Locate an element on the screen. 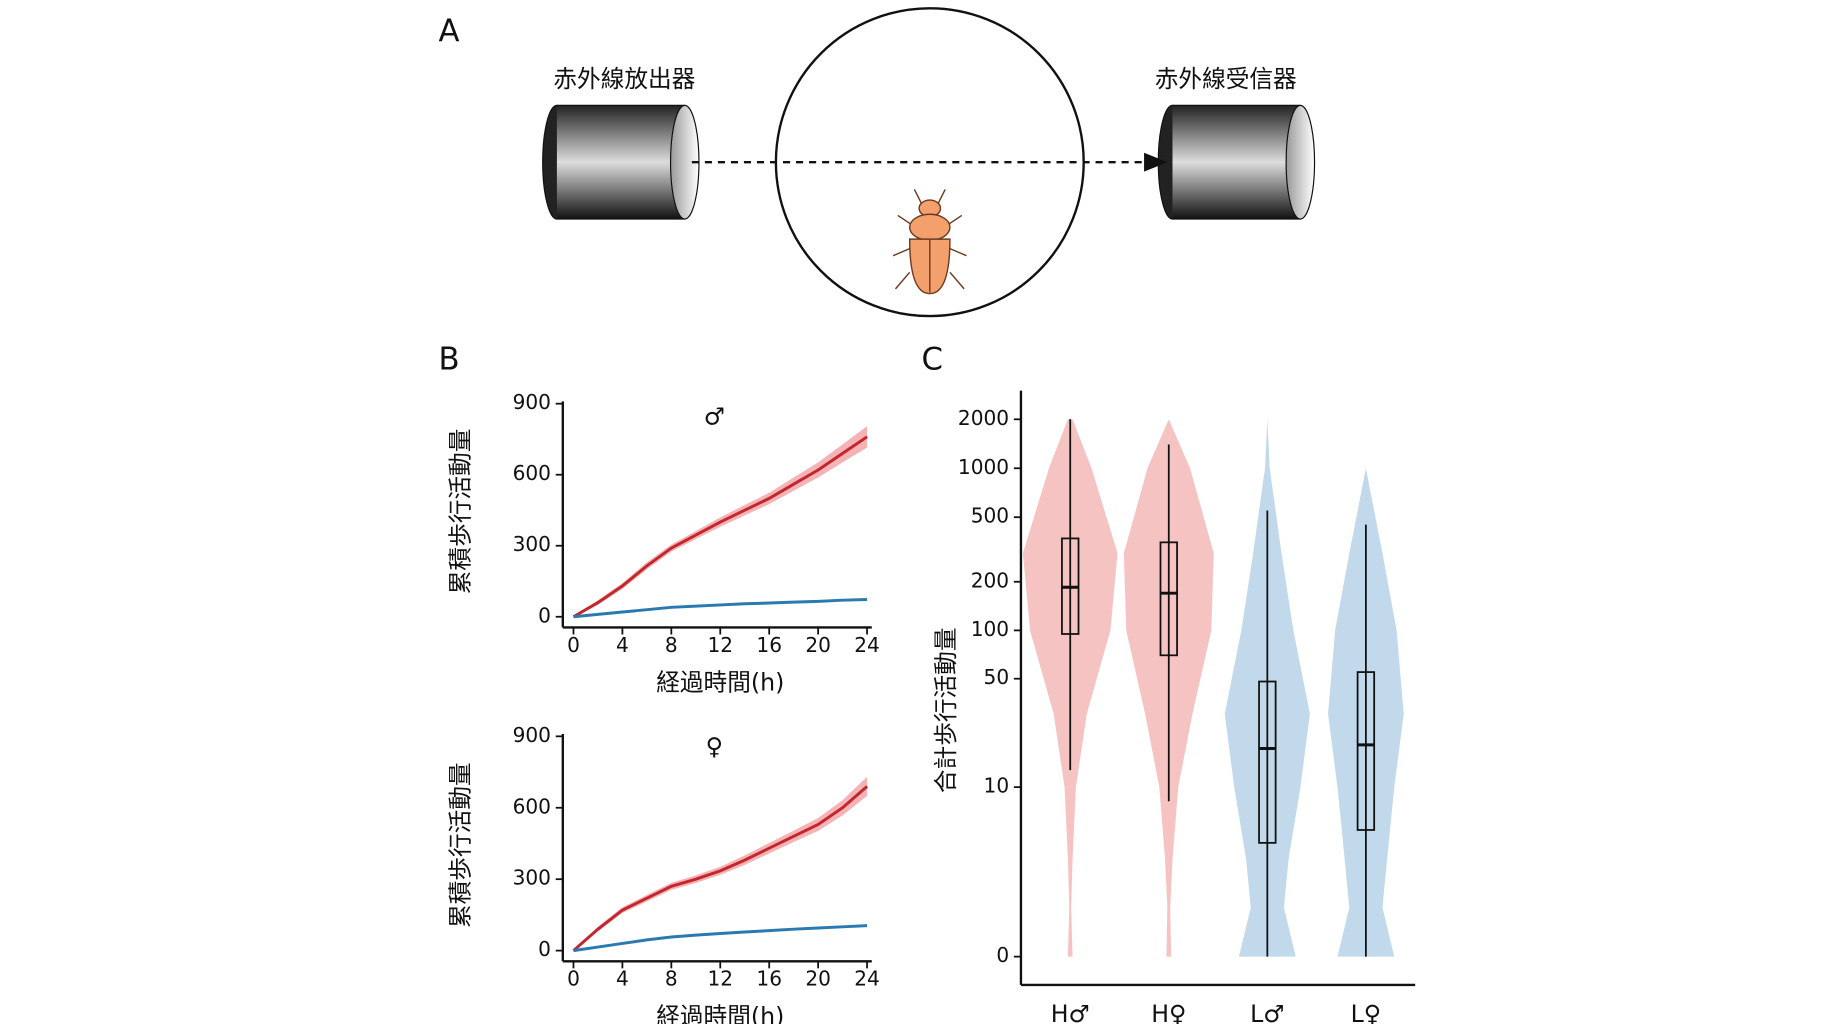 This screenshot has width=1830, height=1024. emitter-label: 赤外線放出器 is located at coordinates (624, 79).